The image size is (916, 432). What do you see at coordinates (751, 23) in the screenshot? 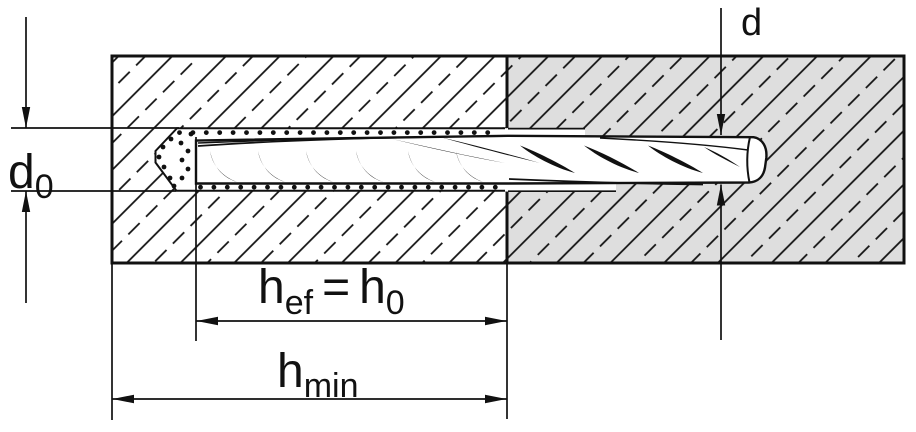
I see `label-d: d` at bounding box center [751, 23].